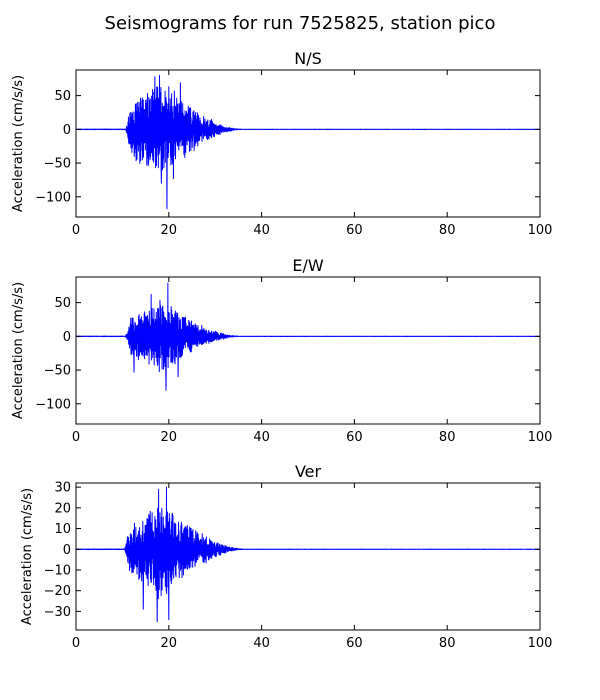 This screenshot has height=700, width=600. Describe the element at coordinates (57, 570) in the screenshot. I see `y-tick-label: −10` at that location.